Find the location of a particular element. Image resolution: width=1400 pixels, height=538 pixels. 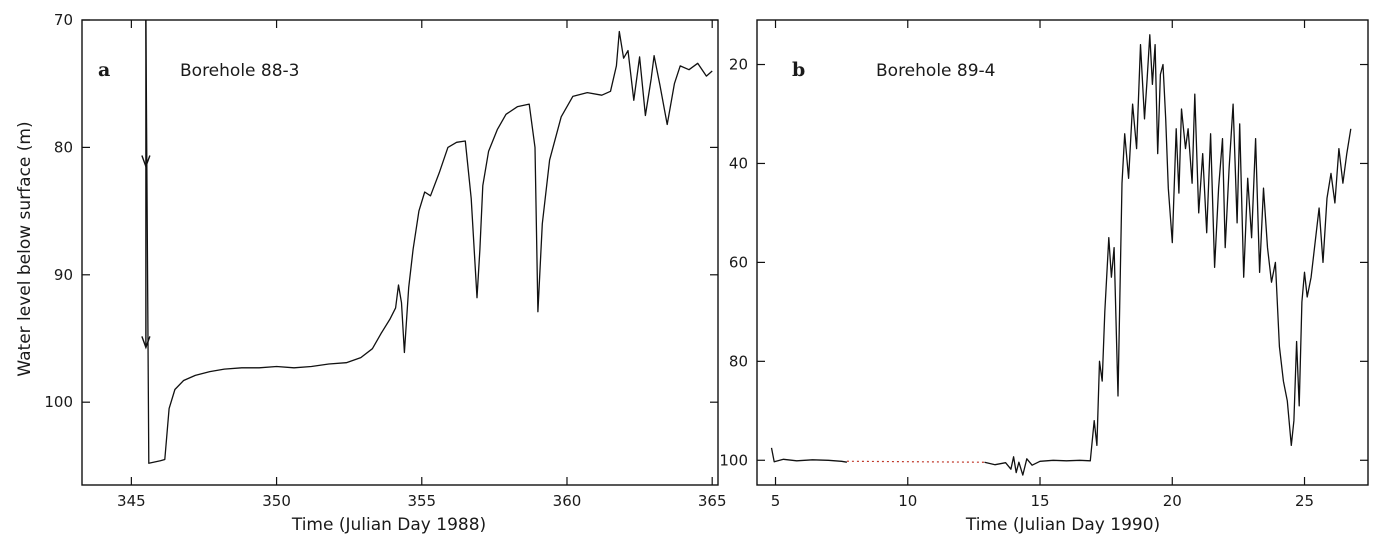

x-axis-label: Time (Julian Day 1990) is located at coordinates (1062, 525).